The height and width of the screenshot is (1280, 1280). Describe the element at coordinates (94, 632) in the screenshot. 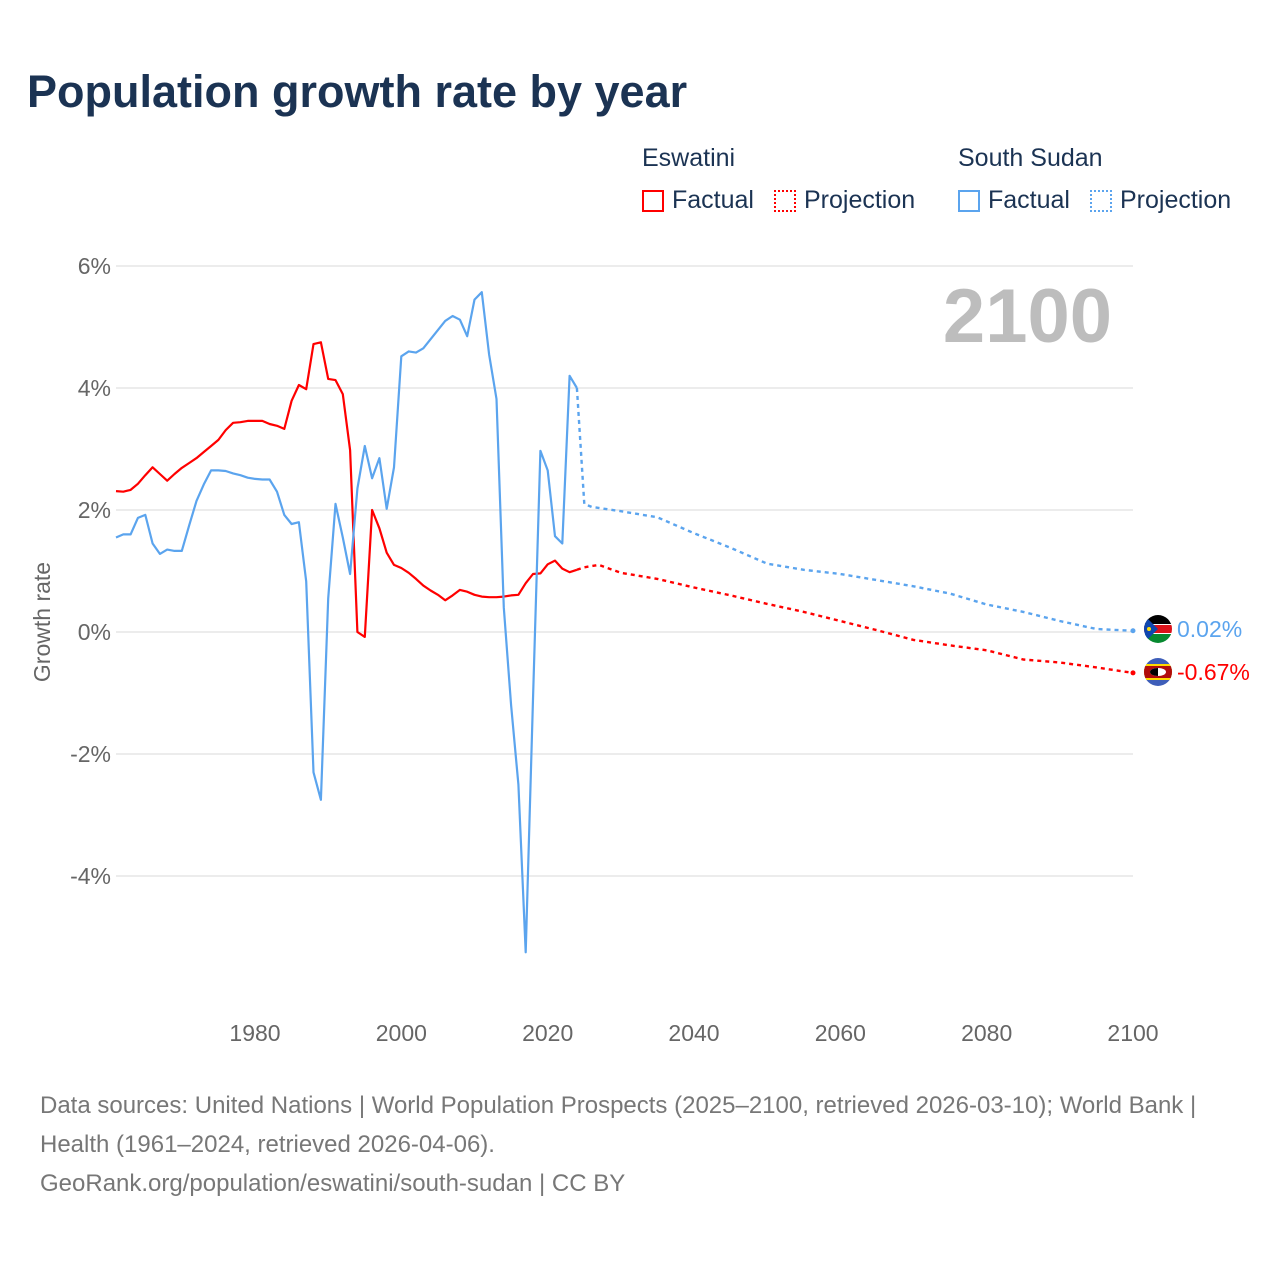

I see `y-tick-label: 0%` at that location.